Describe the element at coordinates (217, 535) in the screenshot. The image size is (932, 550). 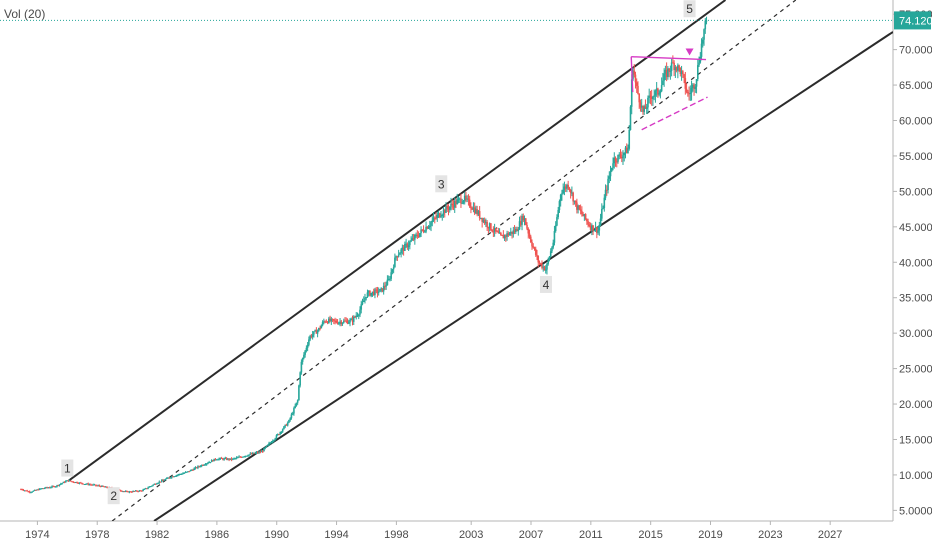
I see `x-tick-label: 1986` at that location.